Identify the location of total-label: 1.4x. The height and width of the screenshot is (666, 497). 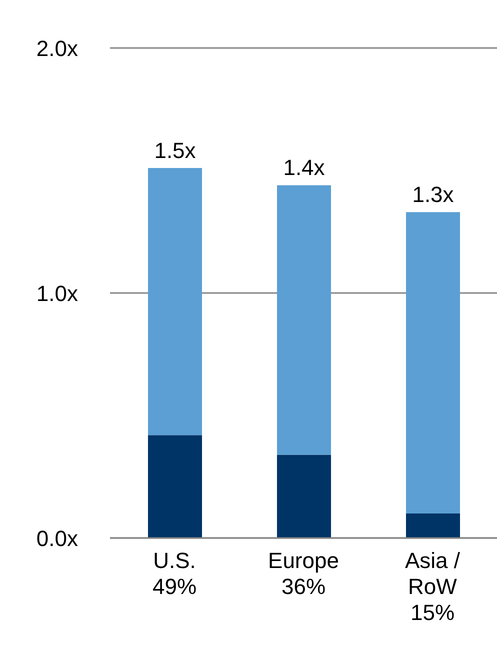
(304, 167).